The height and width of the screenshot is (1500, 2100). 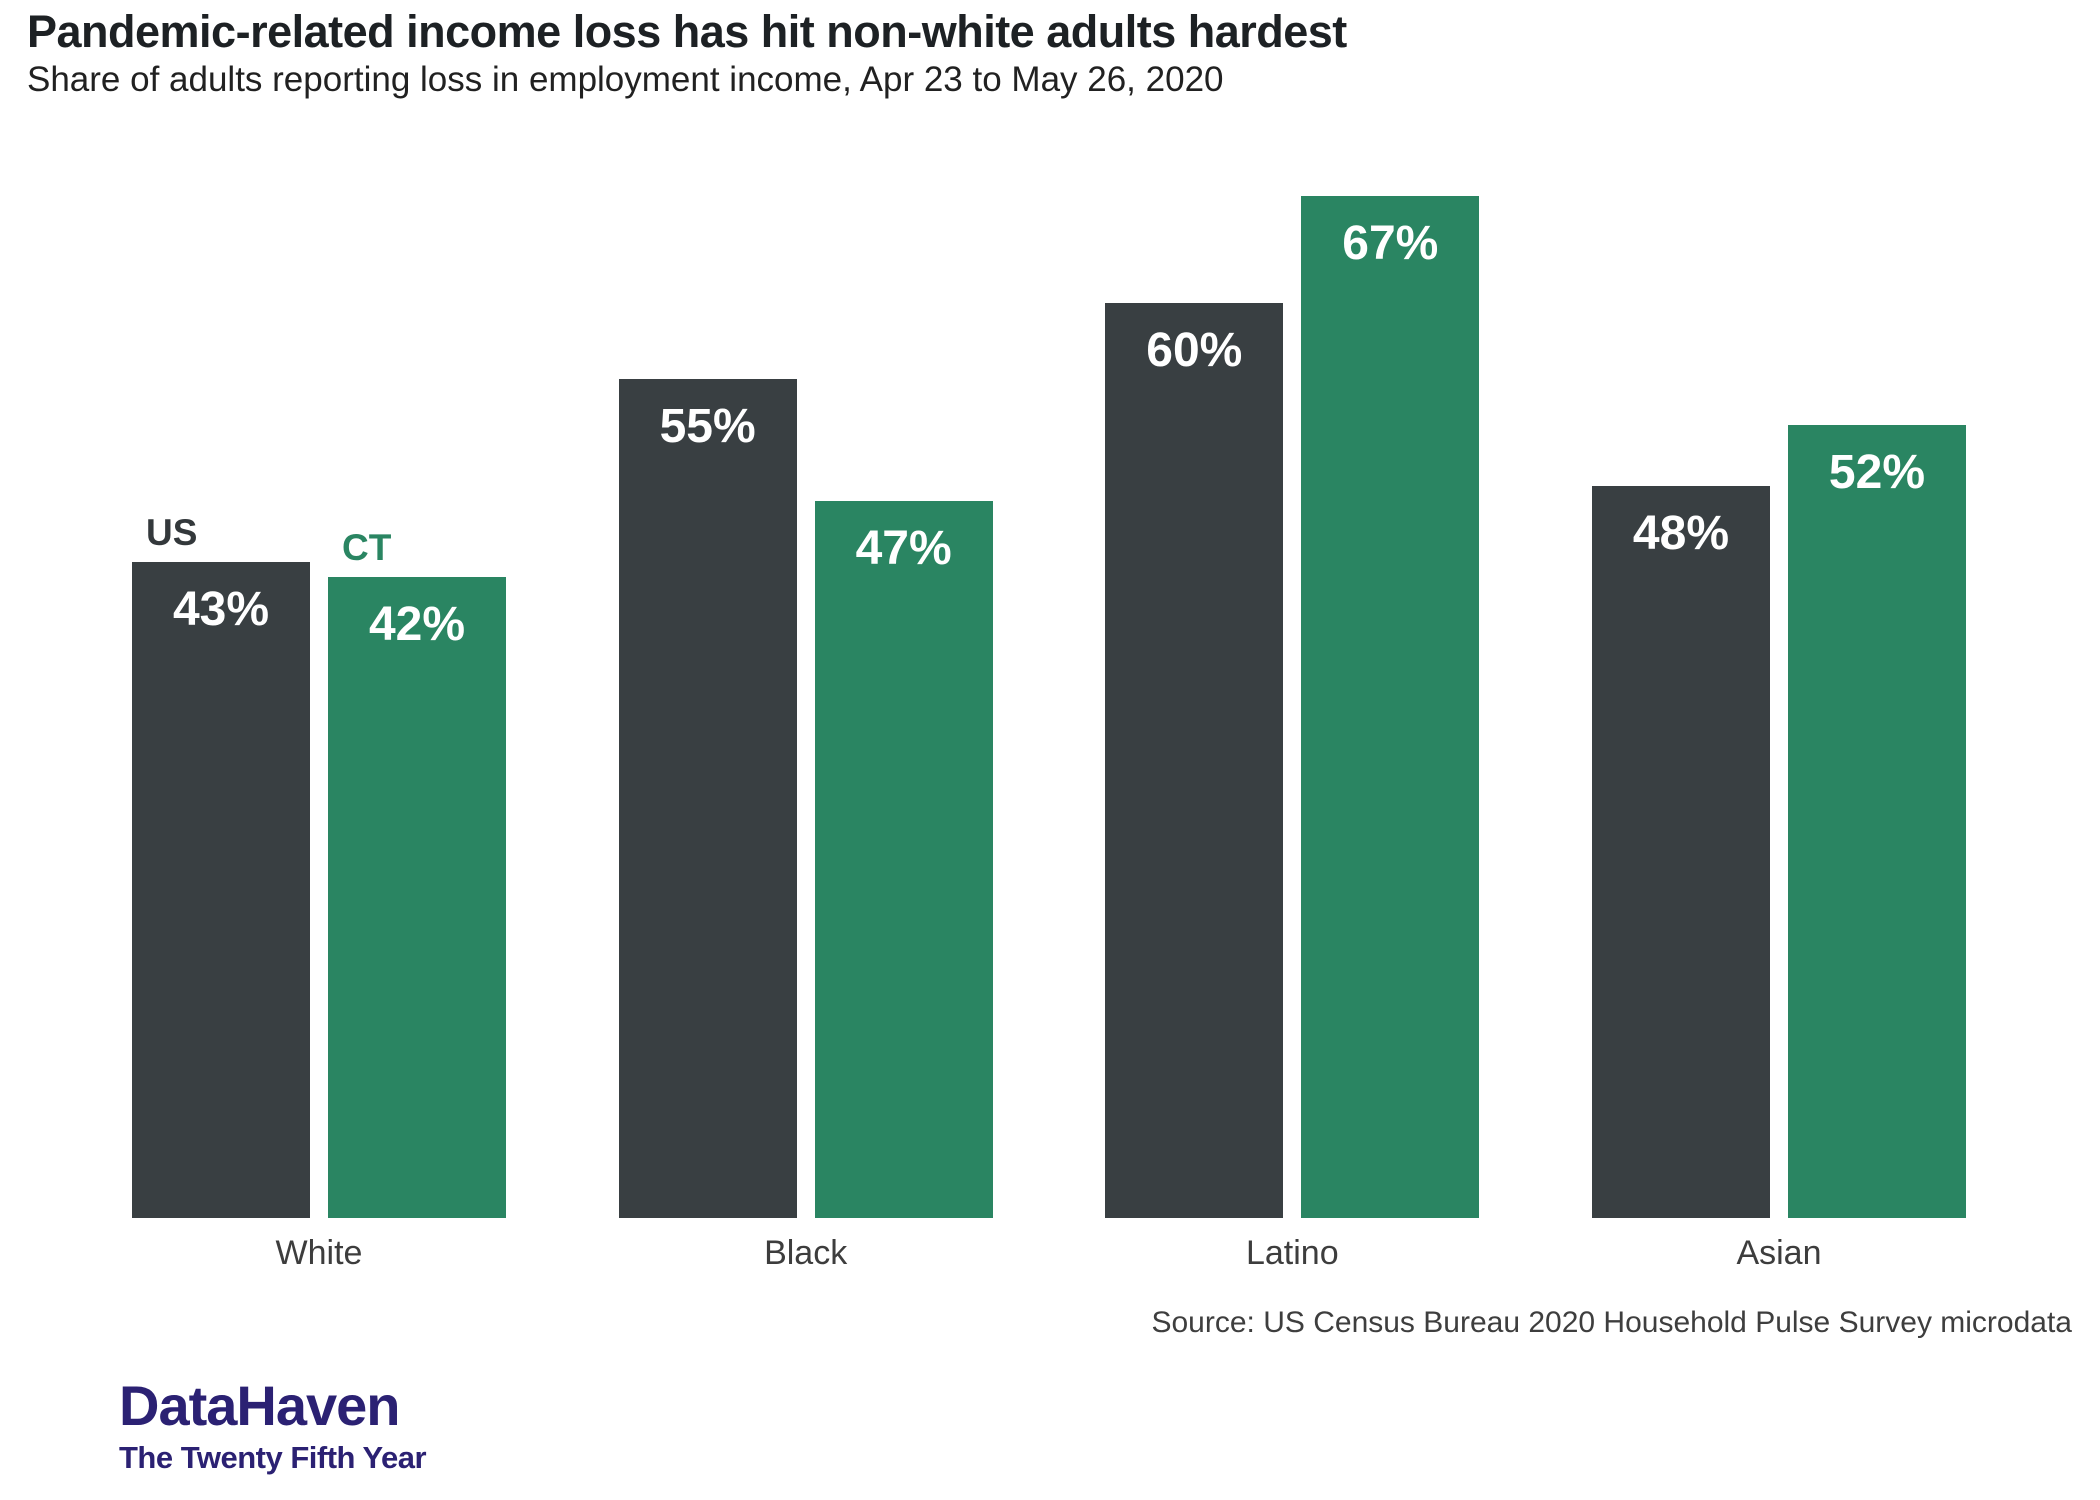 I want to click on category-label-white: White, so click(x=319, y=1253).